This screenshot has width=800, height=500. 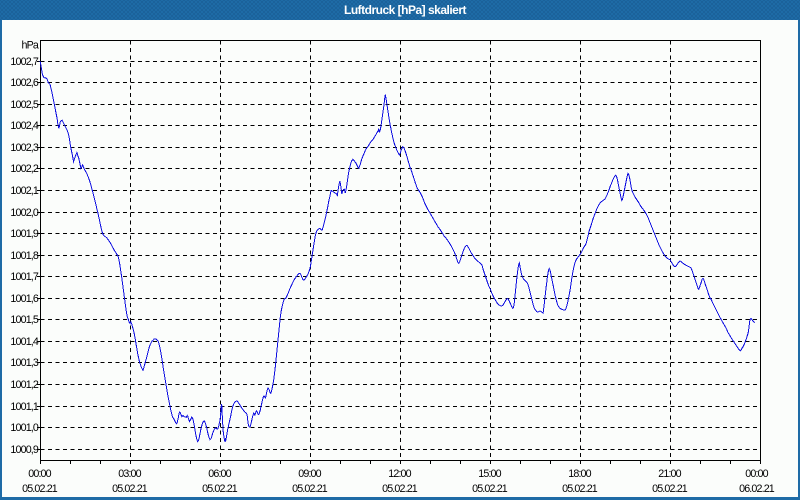 What do you see at coordinates (309, 474) in the screenshot?
I see `svg-text: 09:00` at bounding box center [309, 474].